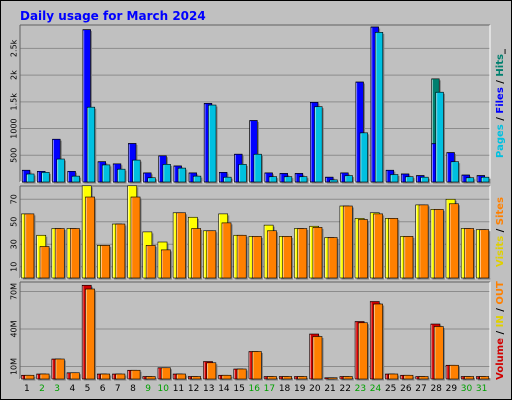 This screenshot has width=512, height=400. I want to click on bar-sites-day-30: Sites 30: 44, so click(469, 253).